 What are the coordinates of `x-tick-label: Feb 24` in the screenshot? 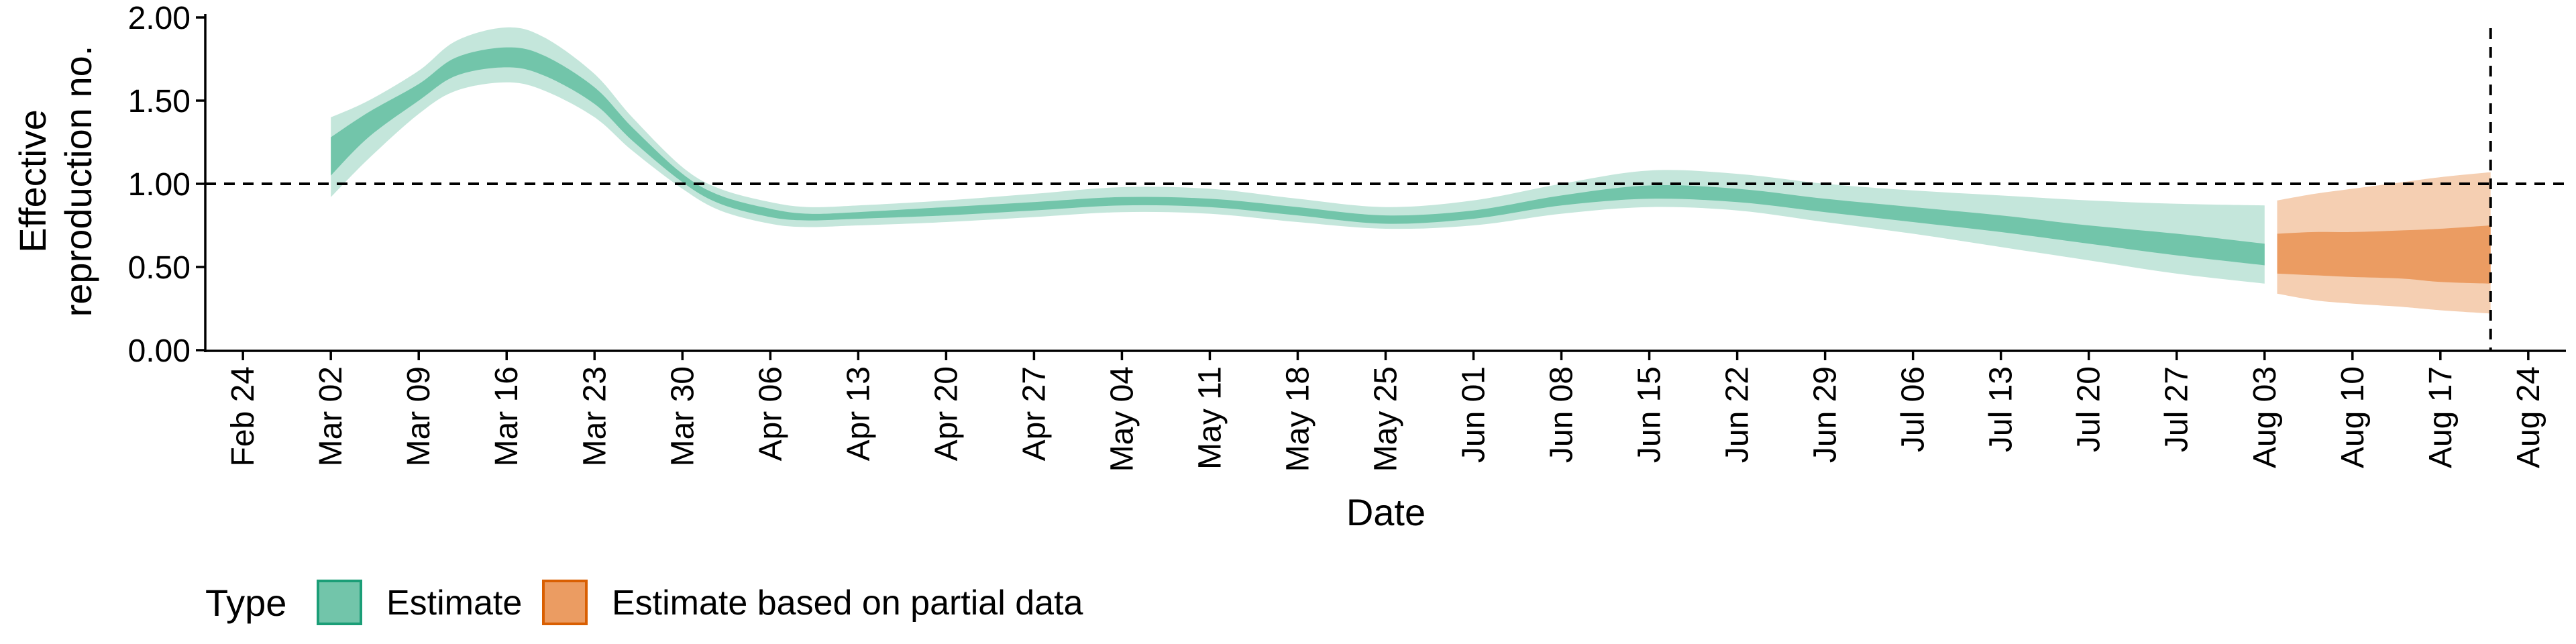 It's located at (243, 416).